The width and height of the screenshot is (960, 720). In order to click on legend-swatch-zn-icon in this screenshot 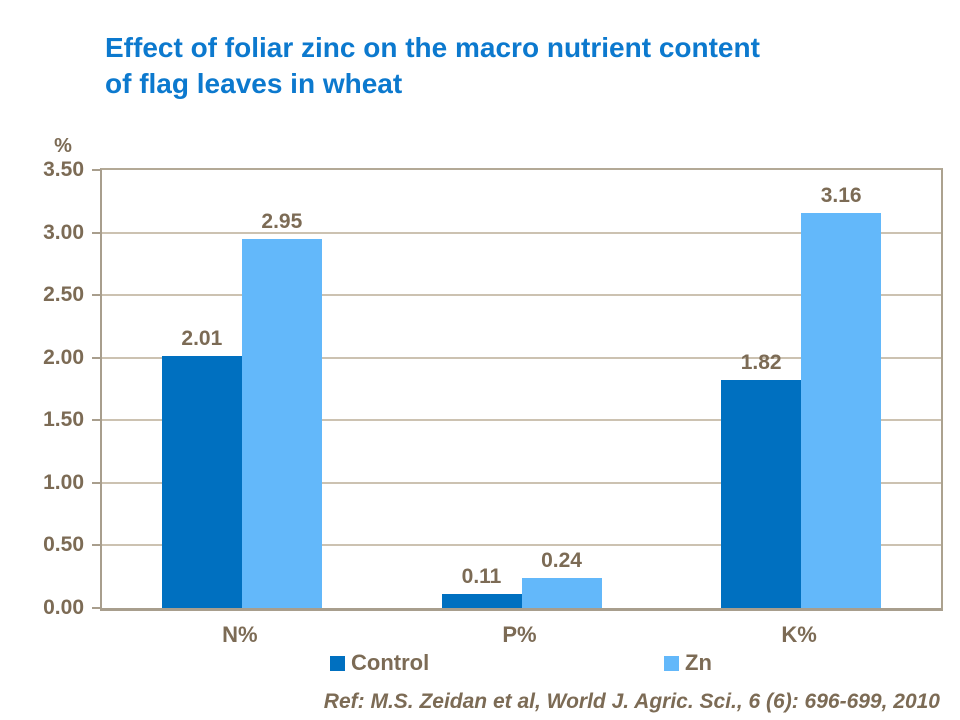, I will do `click(671, 663)`.